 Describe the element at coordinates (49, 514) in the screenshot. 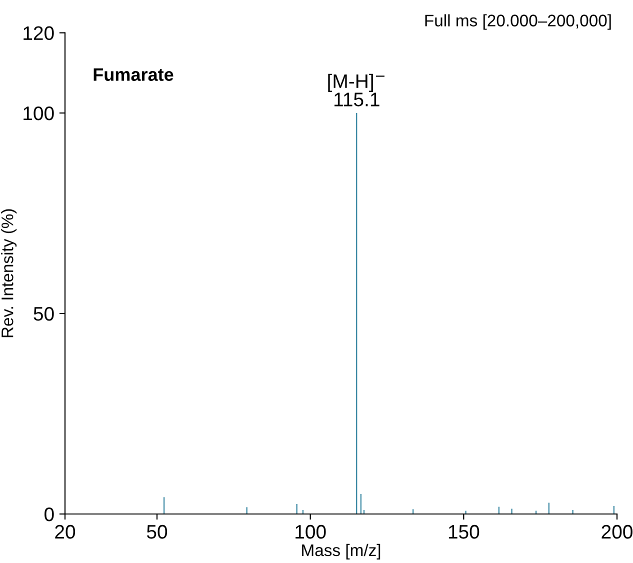

I see `y-tick-label: 0` at that location.